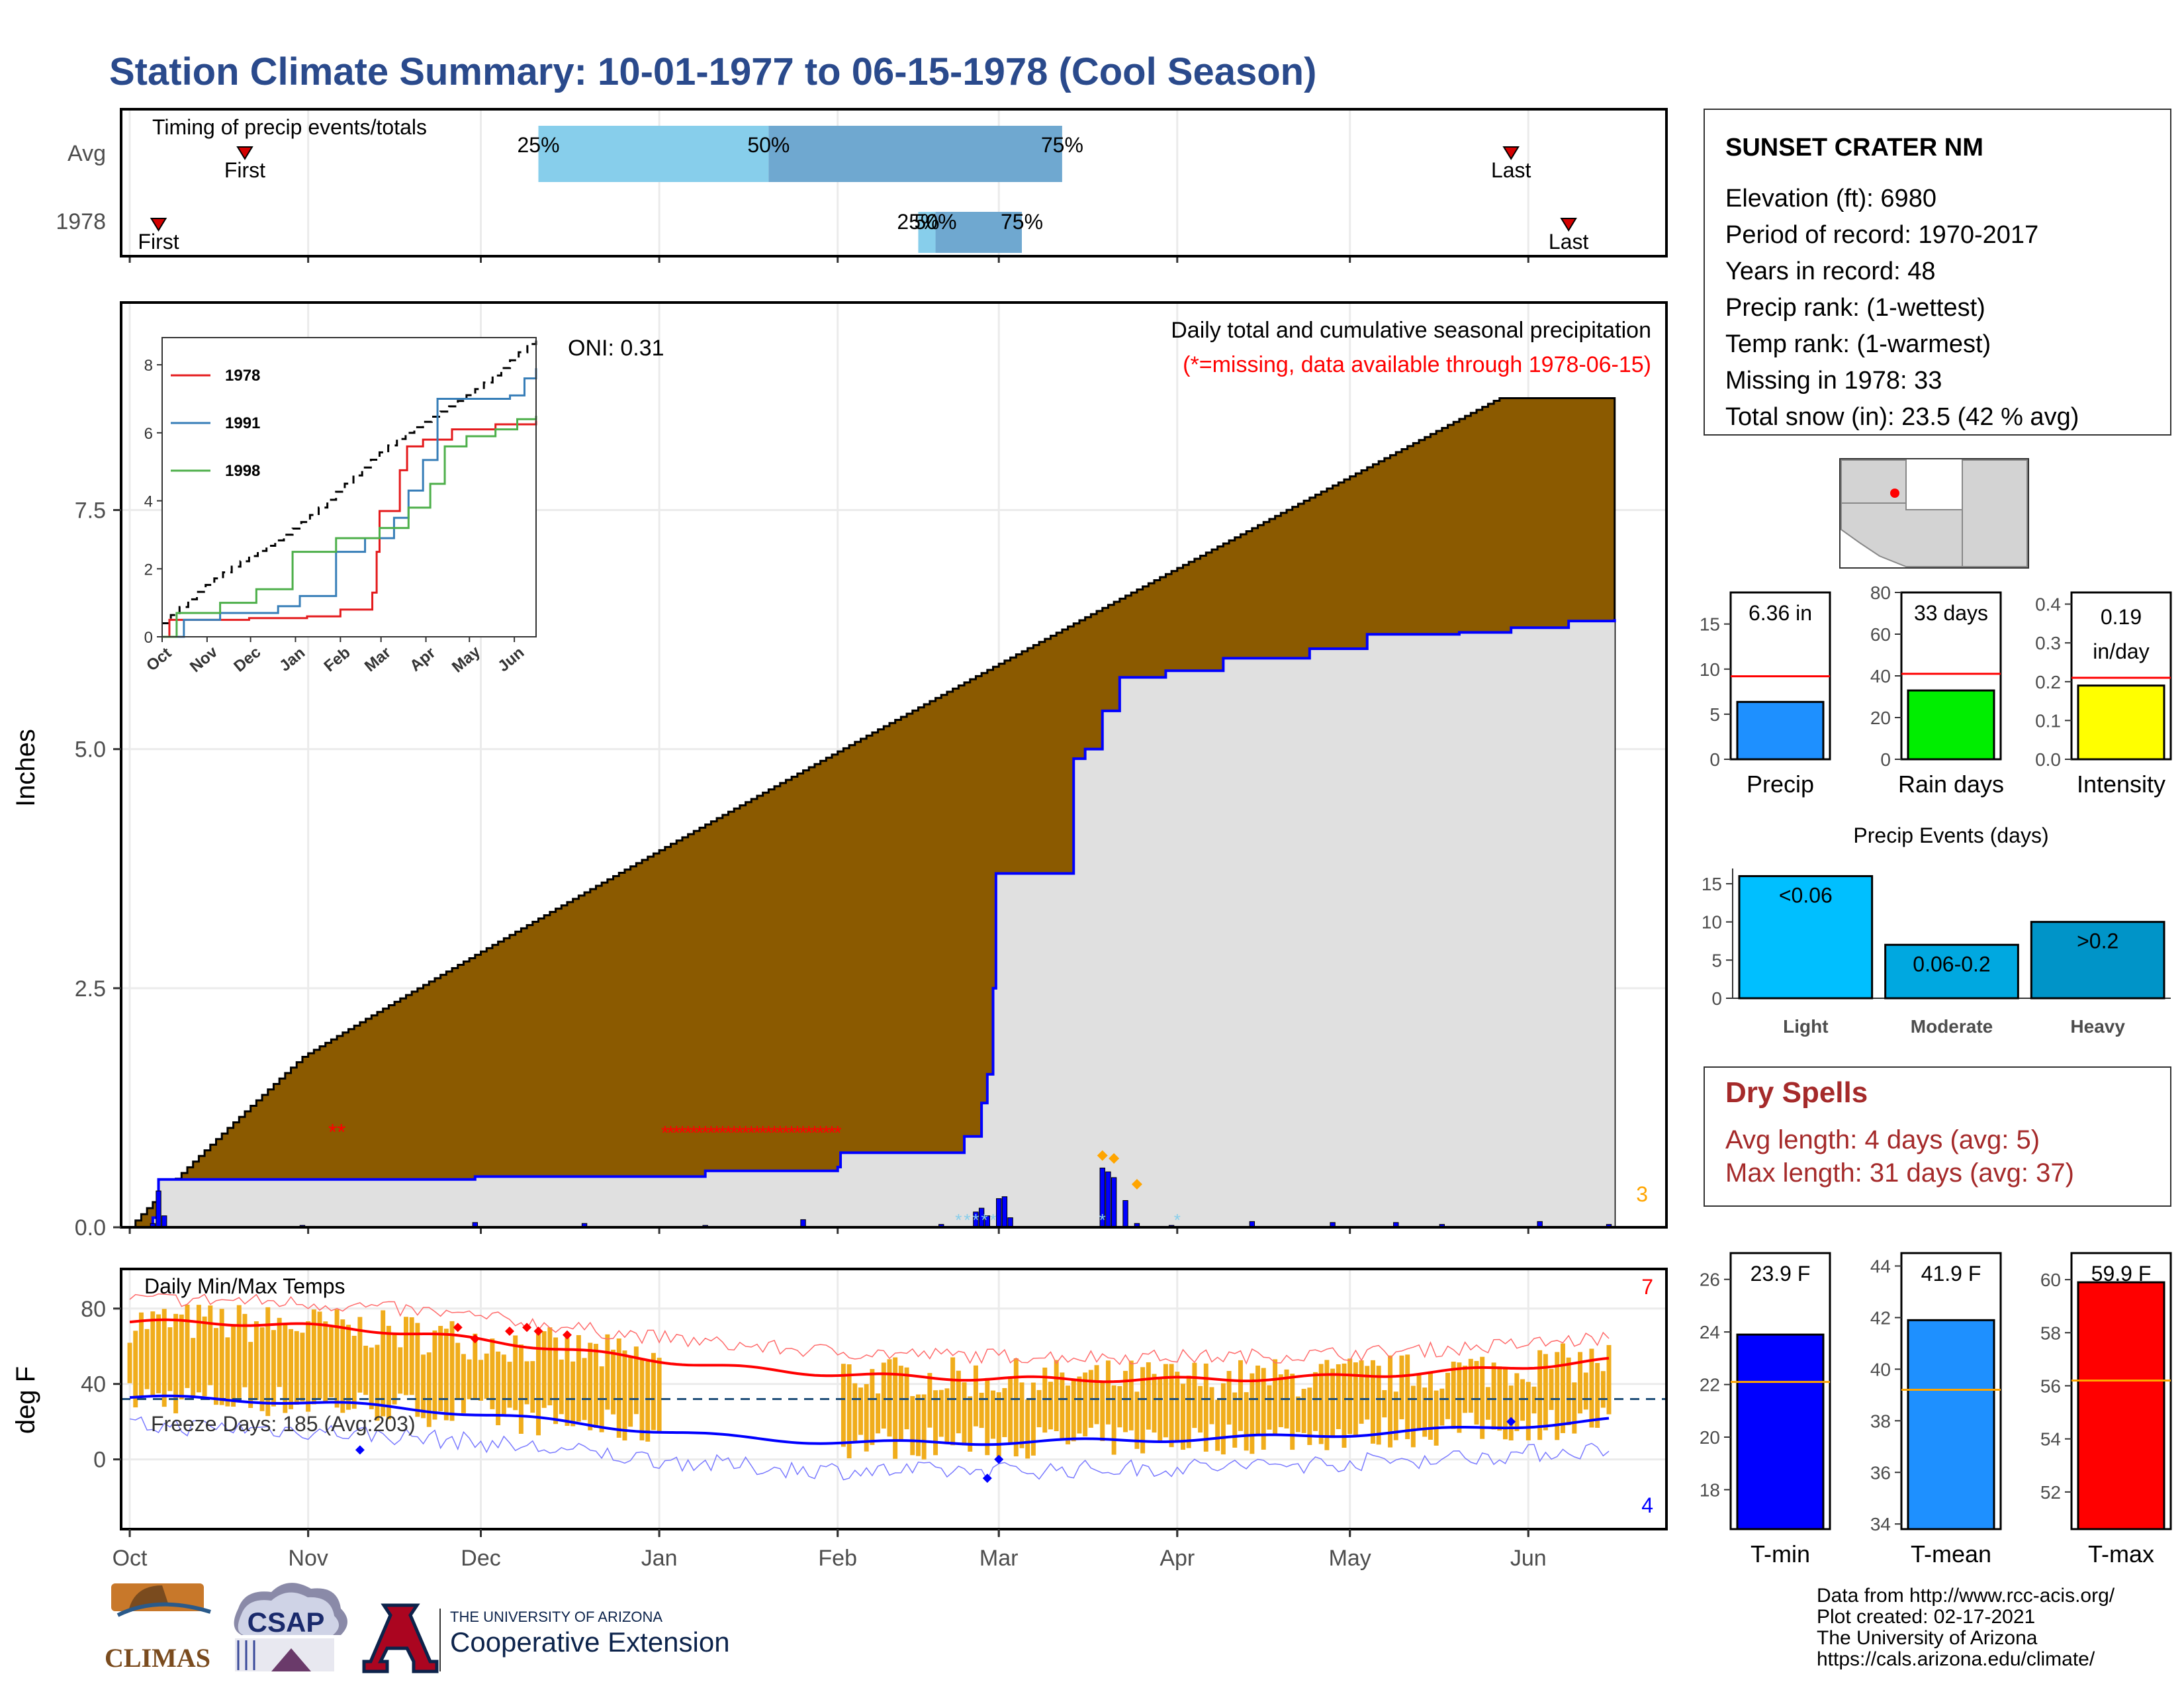  I want to click on temp-t-max-tick-label: 60, so click(2050, 1280).